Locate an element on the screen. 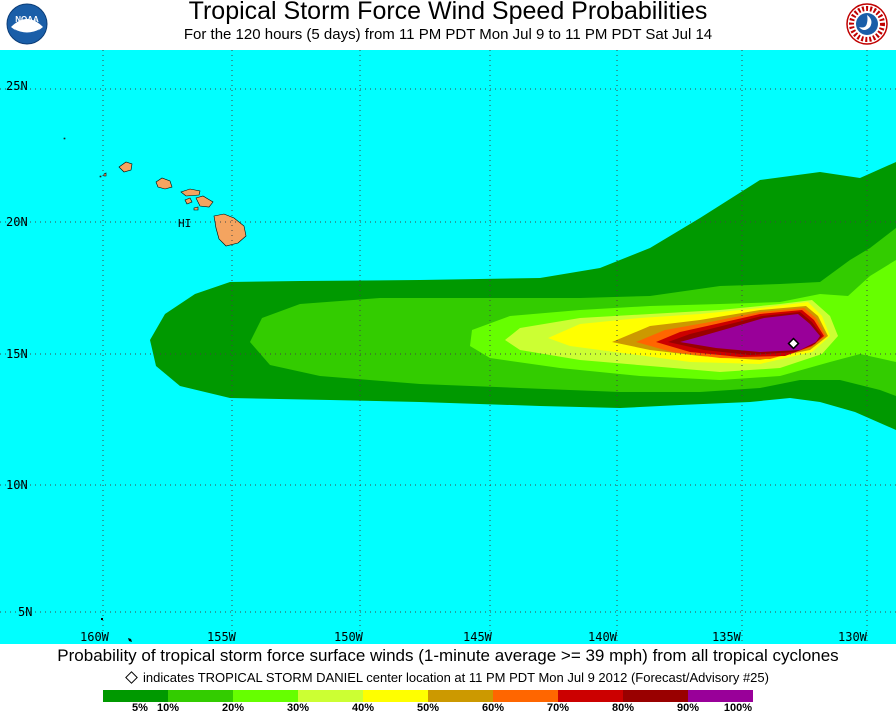 The height and width of the screenshot is (716, 896). island-kahoolawe is located at coordinates (196, 208).